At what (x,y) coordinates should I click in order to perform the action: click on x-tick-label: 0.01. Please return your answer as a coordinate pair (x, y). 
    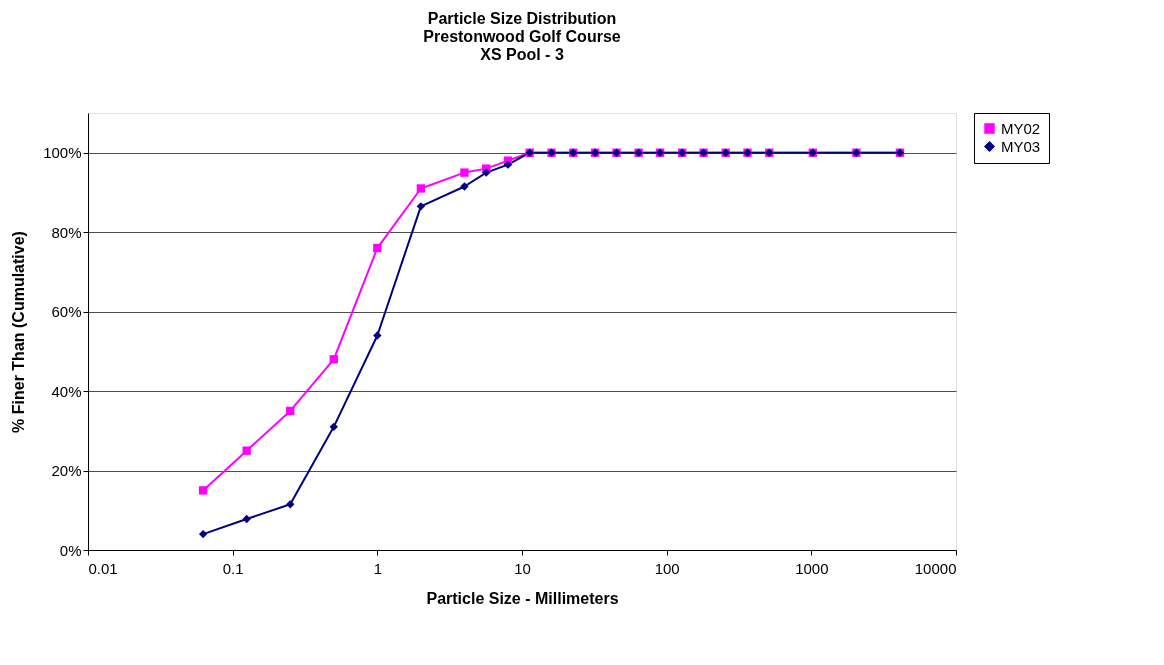
    Looking at the image, I should click on (103, 568).